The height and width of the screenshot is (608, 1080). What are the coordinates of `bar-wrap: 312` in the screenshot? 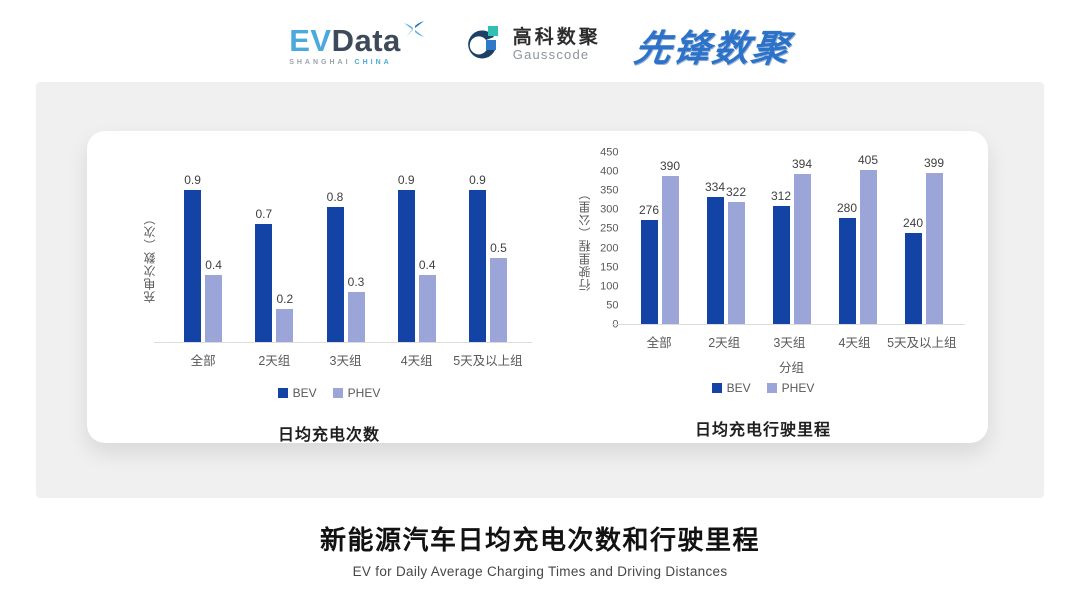 It's located at (781, 239).